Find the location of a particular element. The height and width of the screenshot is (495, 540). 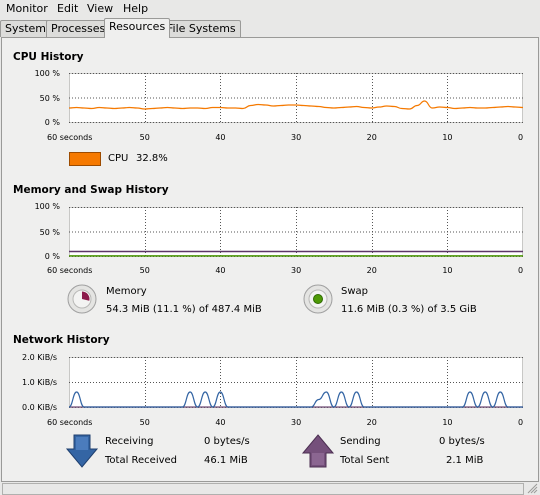

cpu-ytick-0: 0 % is located at coordinates (52, 122).